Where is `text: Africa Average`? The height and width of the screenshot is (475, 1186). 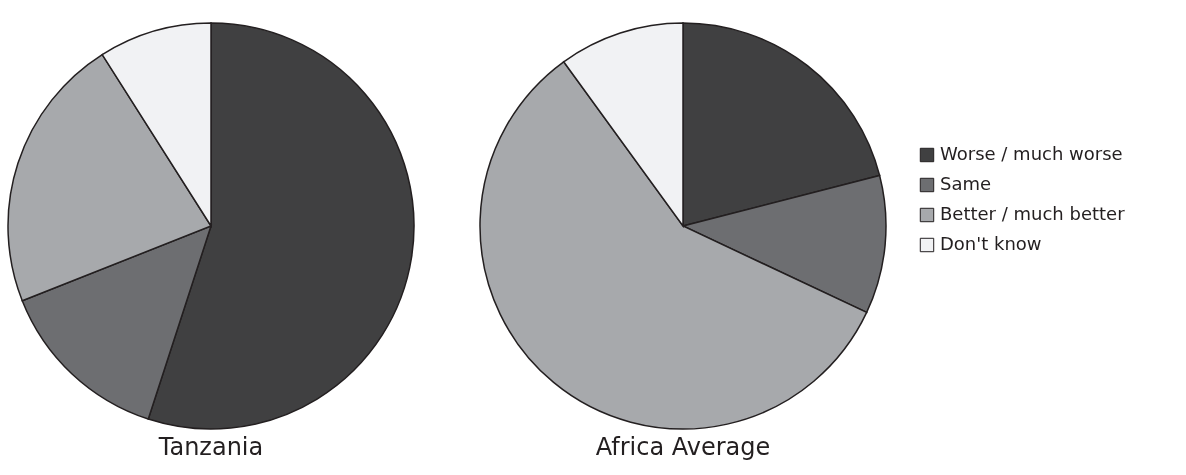 text: Africa Average is located at coordinates (683, 447).